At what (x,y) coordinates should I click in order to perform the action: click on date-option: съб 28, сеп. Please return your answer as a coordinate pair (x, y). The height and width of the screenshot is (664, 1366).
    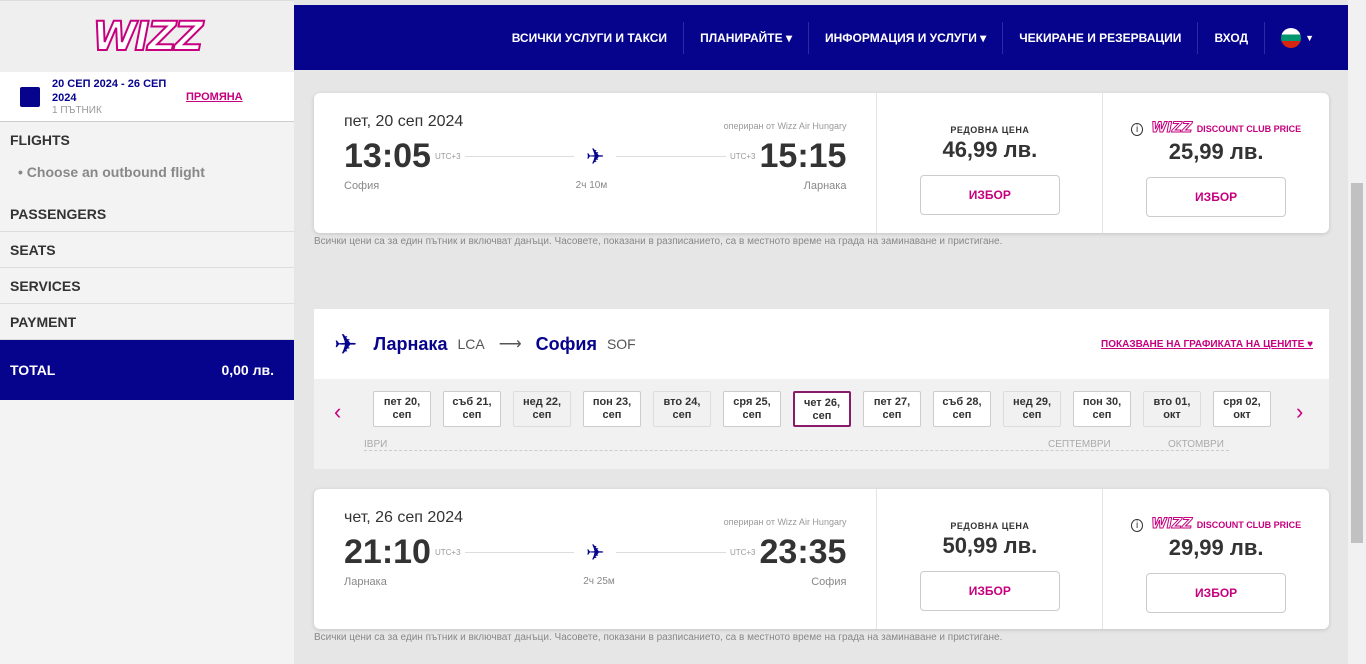
    Looking at the image, I should click on (962, 409).